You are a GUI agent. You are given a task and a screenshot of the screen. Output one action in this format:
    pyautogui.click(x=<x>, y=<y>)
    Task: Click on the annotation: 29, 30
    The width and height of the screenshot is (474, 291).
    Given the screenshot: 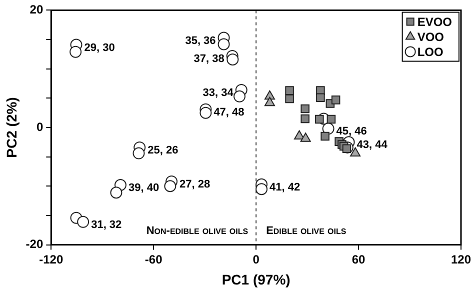 What is the action you would take?
    pyautogui.click(x=99, y=48)
    